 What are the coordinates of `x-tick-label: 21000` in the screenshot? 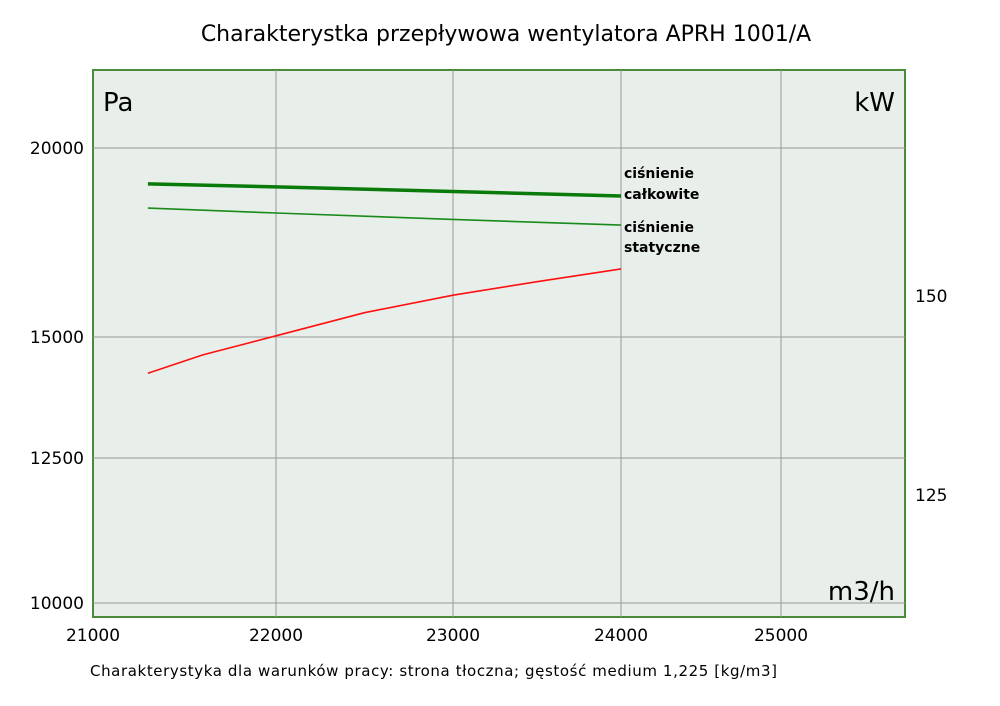 It's located at (93, 636).